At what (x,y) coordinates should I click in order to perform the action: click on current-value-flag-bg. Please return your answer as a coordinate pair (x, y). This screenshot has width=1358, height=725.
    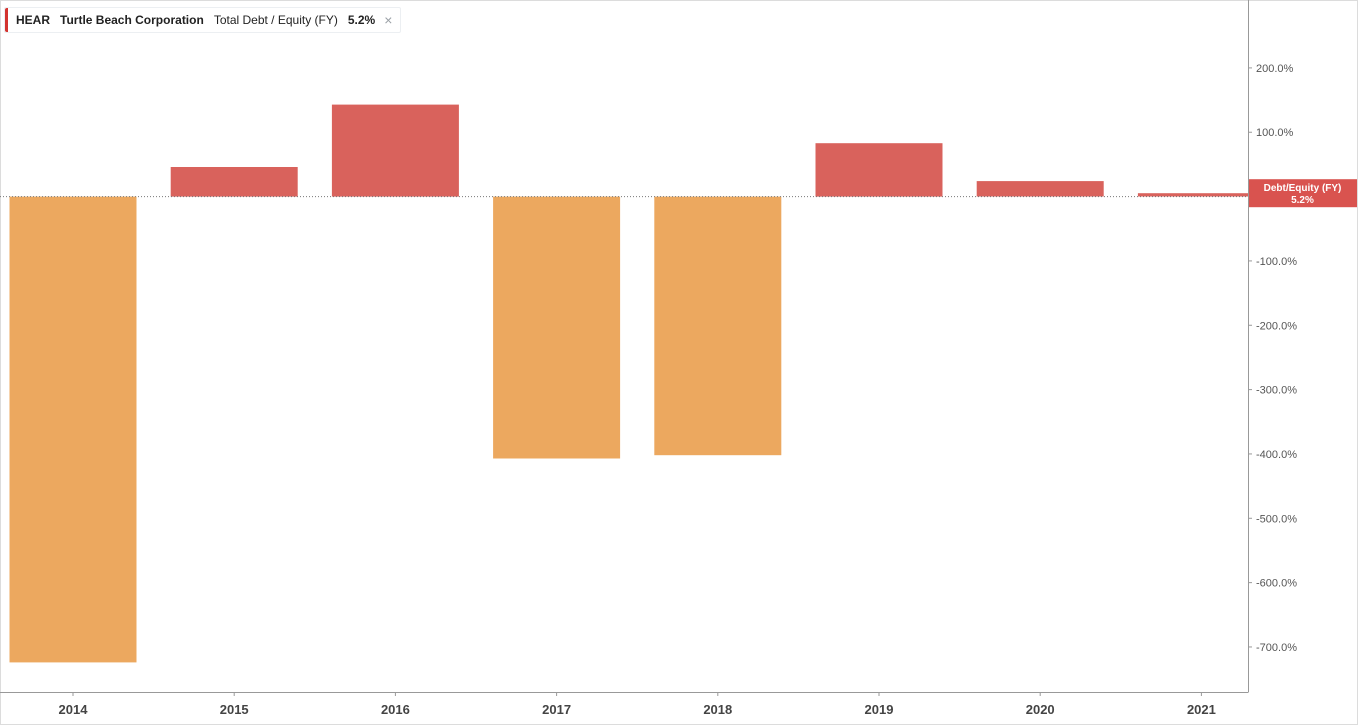
    Looking at the image, I should click on (1303, 193).